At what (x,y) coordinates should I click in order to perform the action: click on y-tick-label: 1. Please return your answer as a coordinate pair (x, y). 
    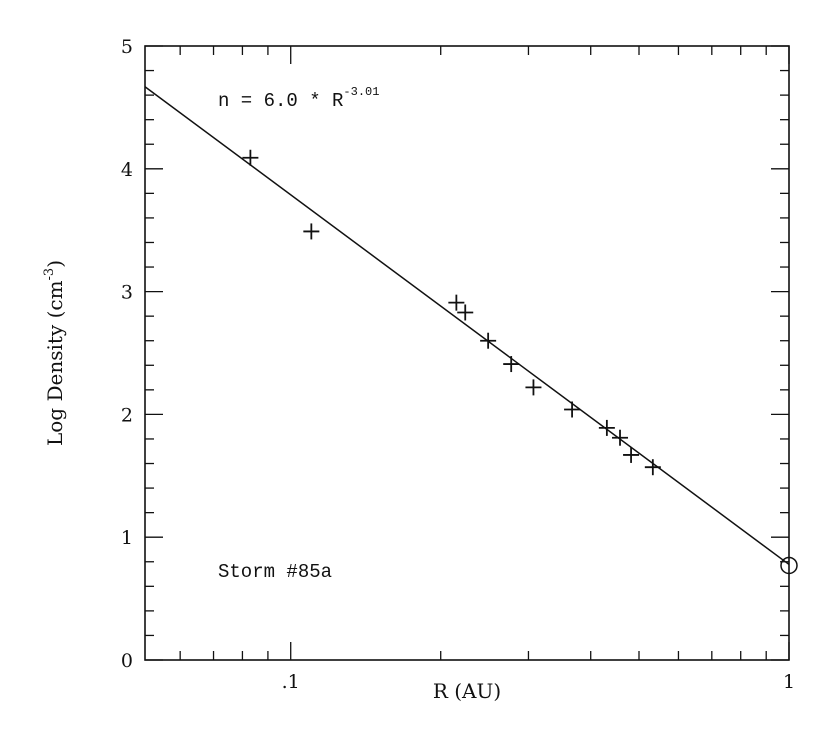
    Looking at the image, I should click on (127, 538).